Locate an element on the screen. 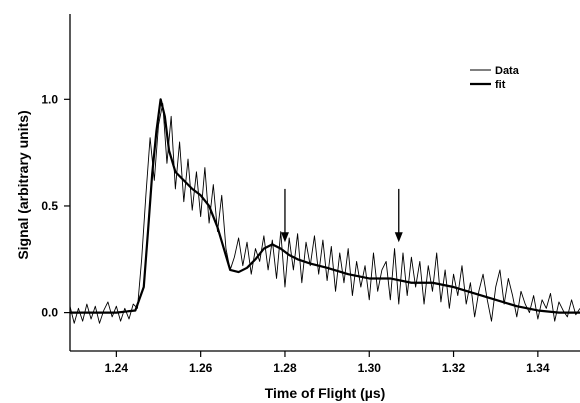  x-tick-label: 1.32 is located at coordinates (454, 368).